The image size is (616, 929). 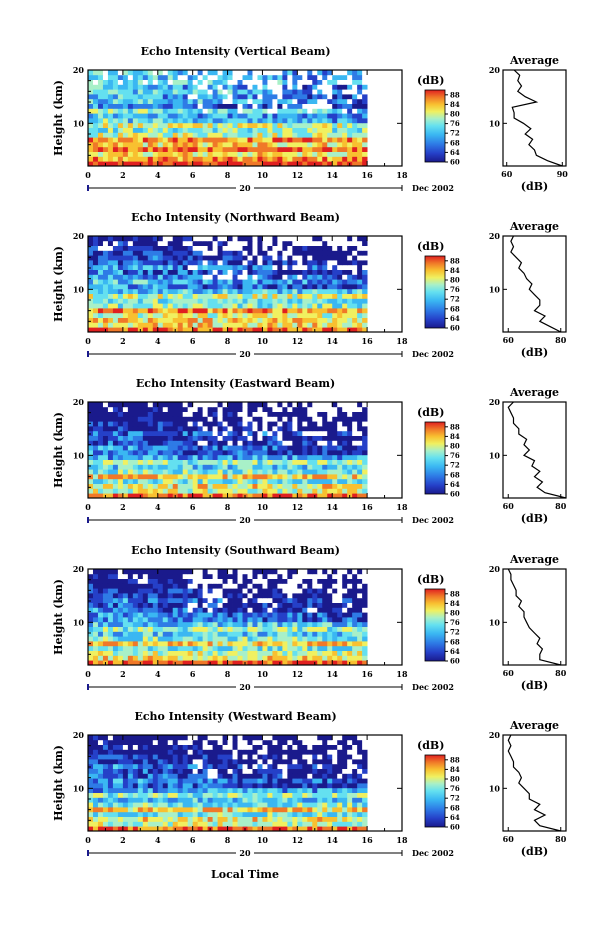 What do you see at coordinates (88, 341) in the screenshot?
I see `x-tick-label: 0` at bounding box center [88, 341].